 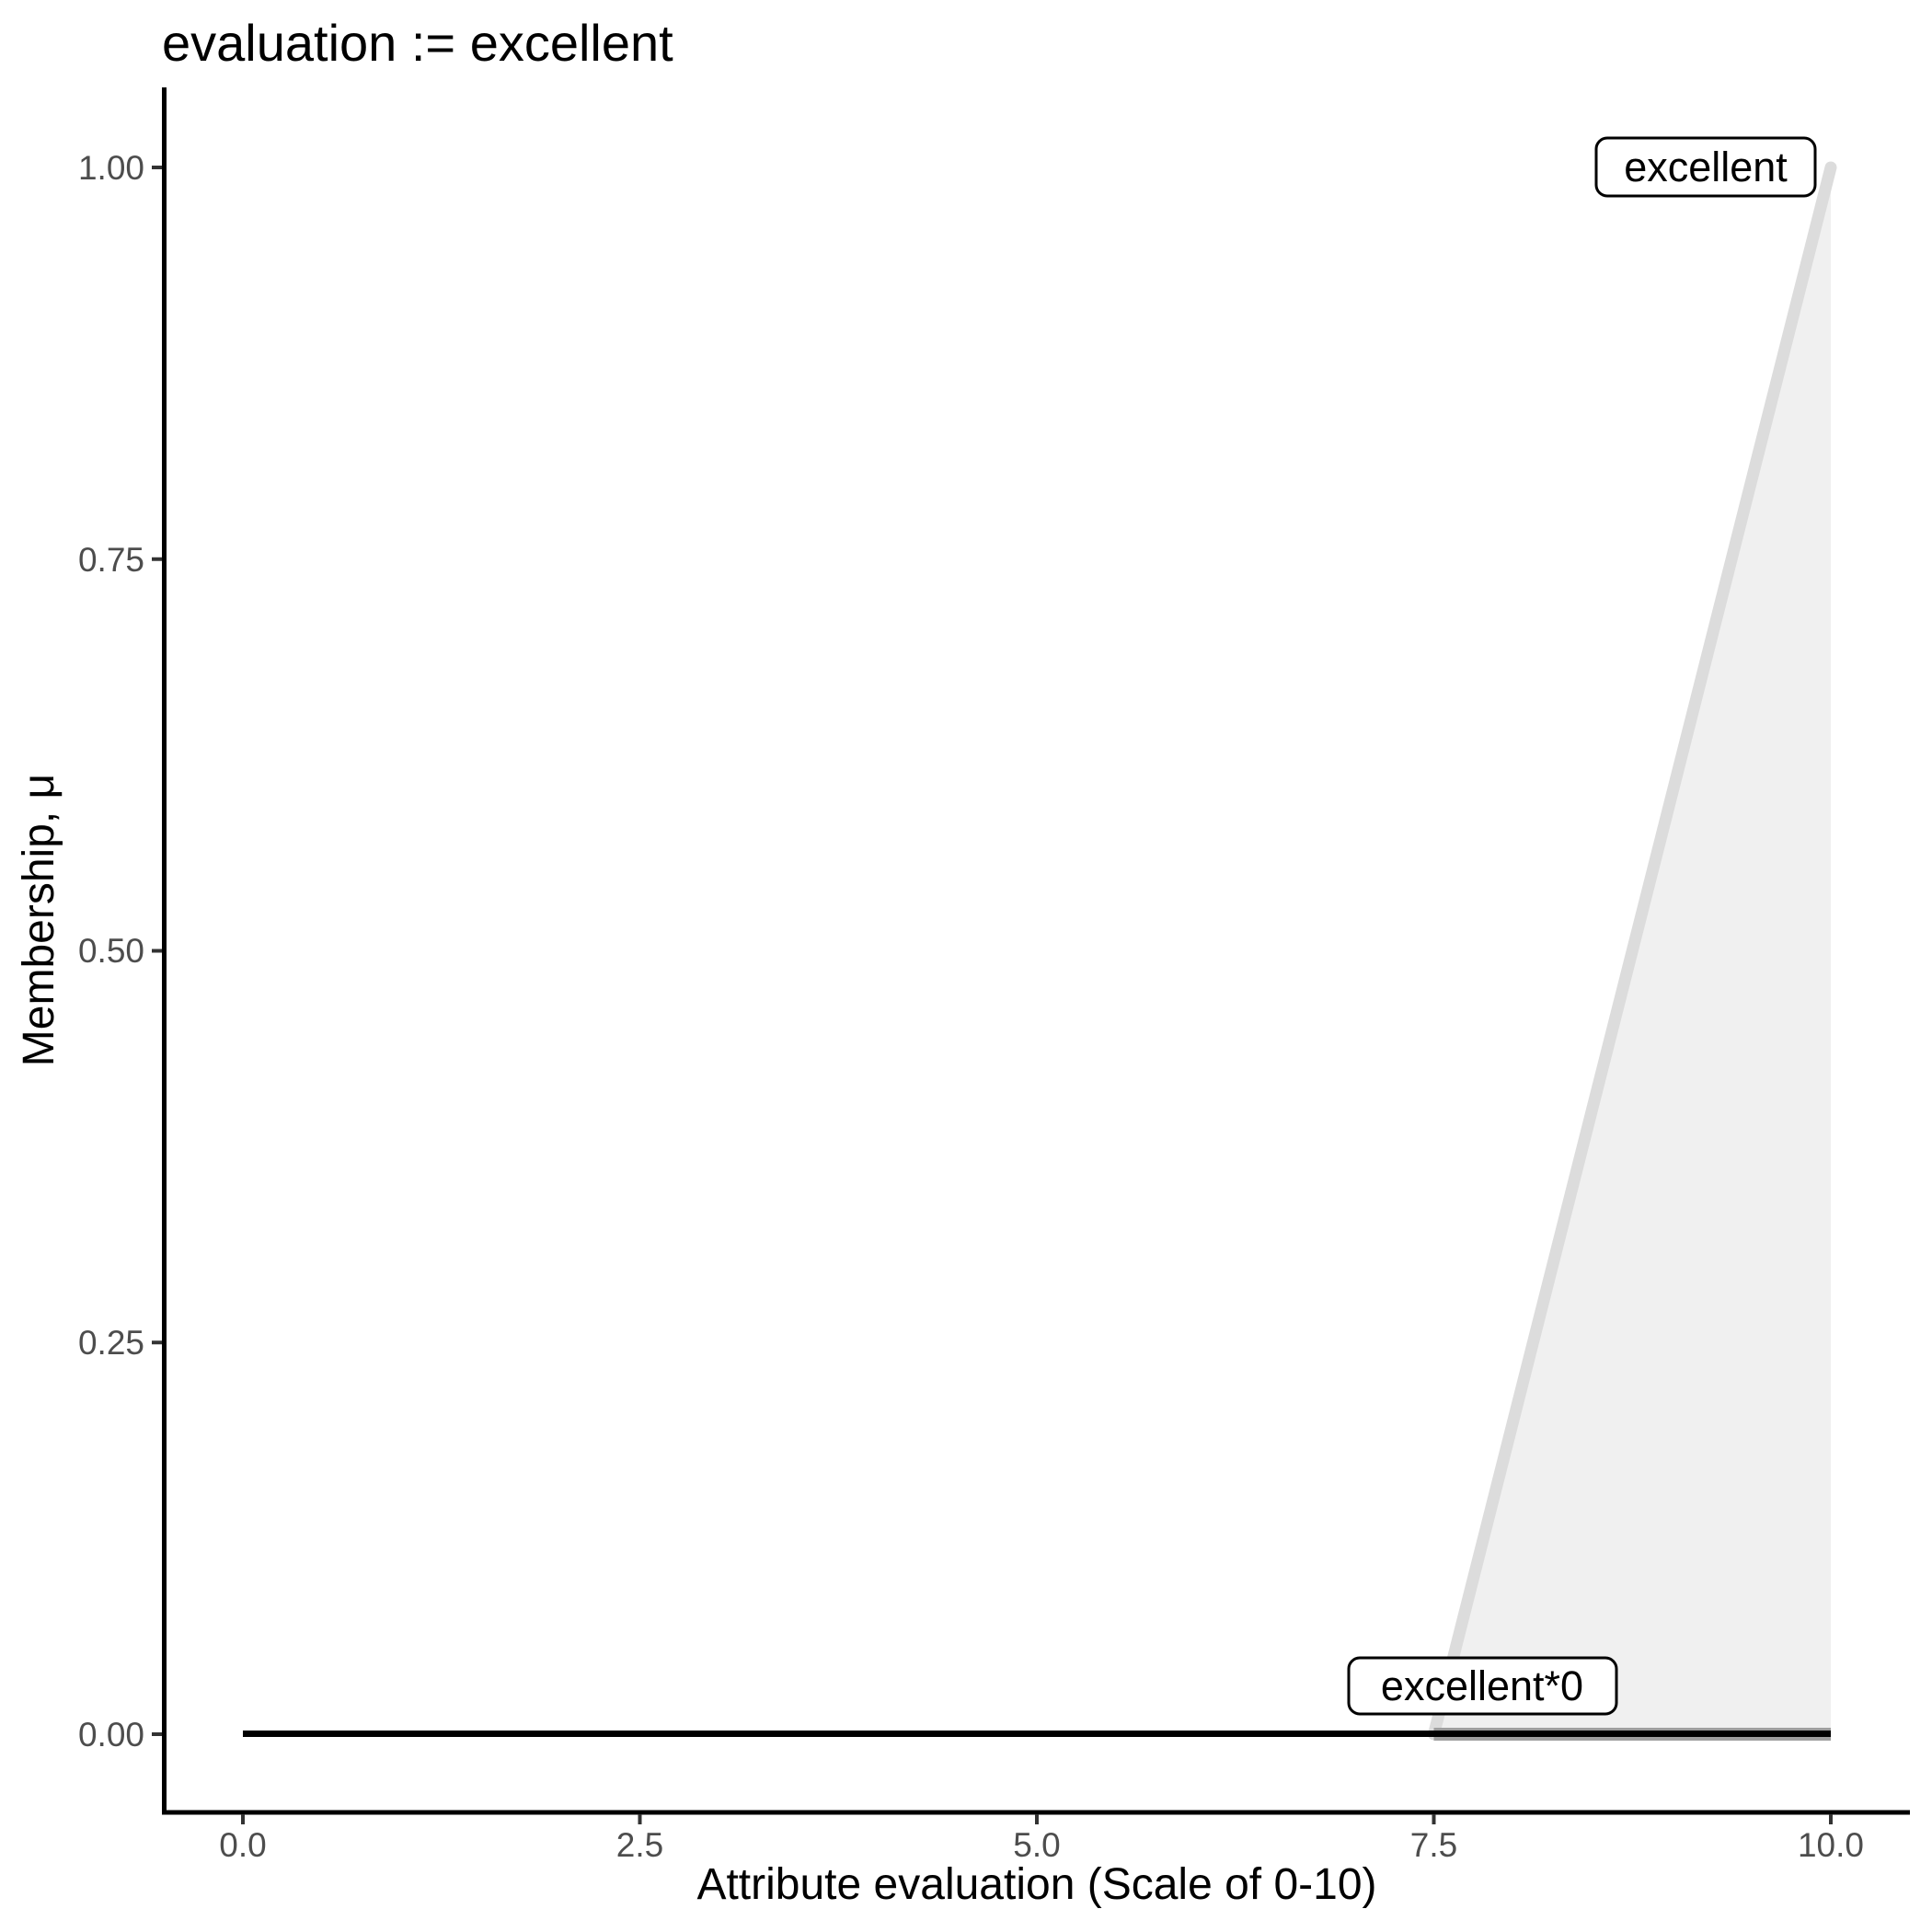 I want to click on y-tick-label: 0.75, so click(x=111, y=560).